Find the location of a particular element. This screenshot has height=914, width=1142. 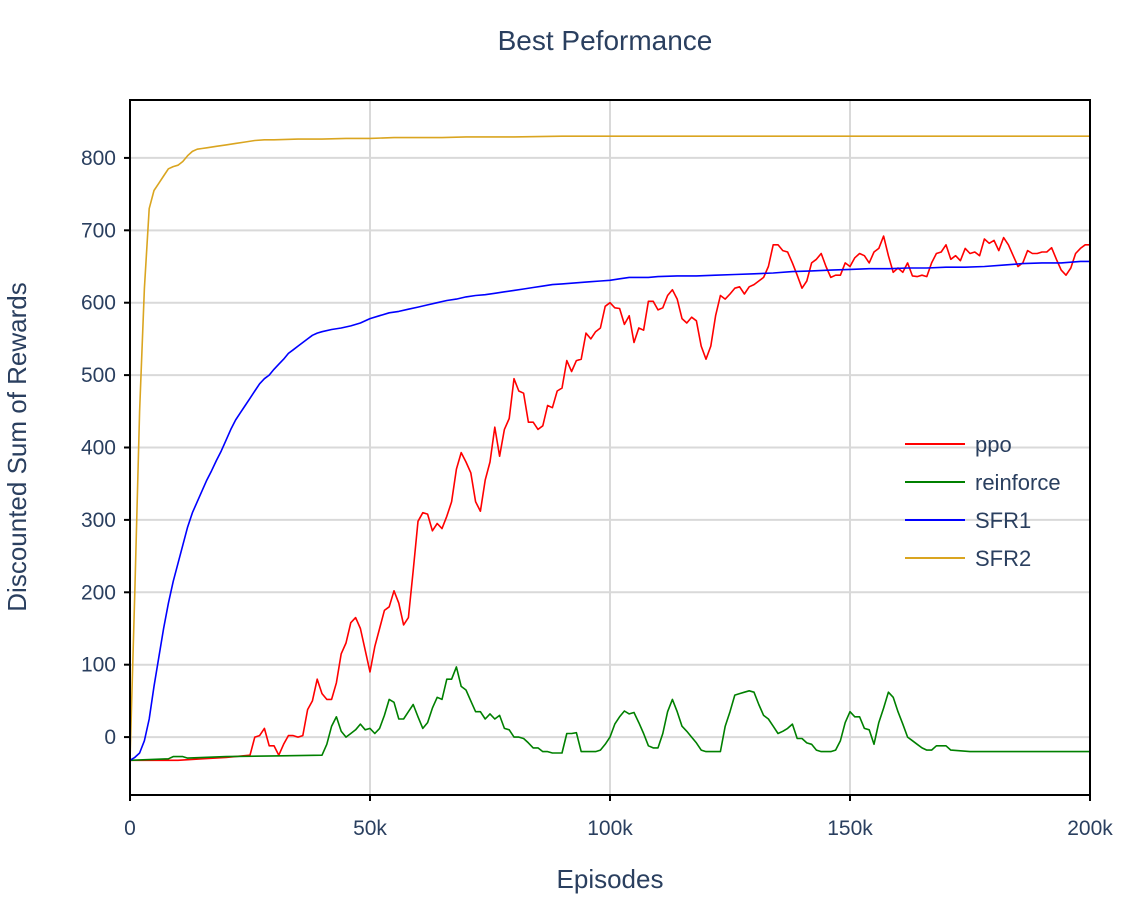

y-tick-label-6: 600 is located at coordinates (98, 303).